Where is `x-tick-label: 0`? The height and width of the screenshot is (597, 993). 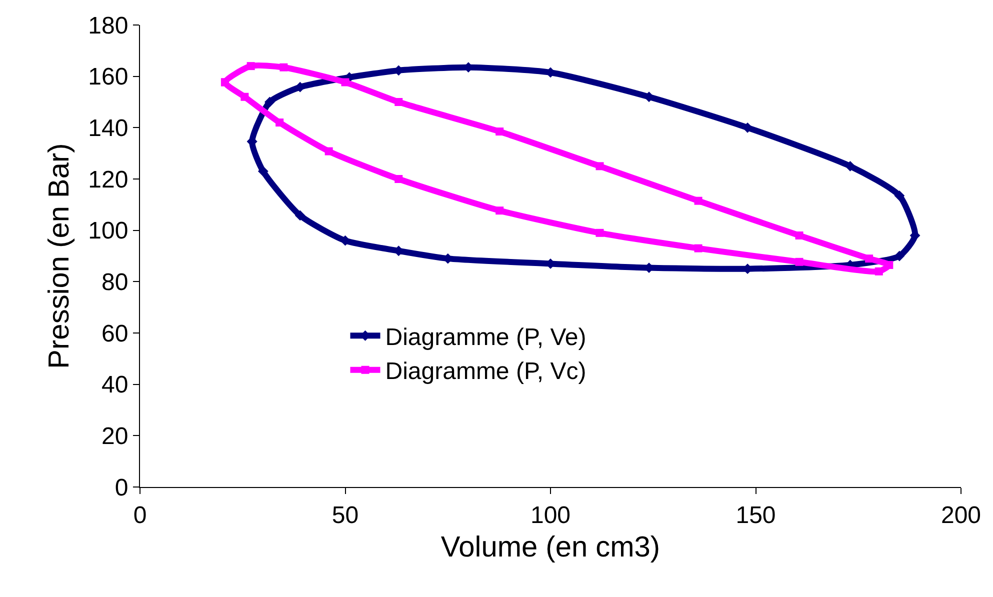 x-tick-label: 0 is located at coordinates (140, 515).